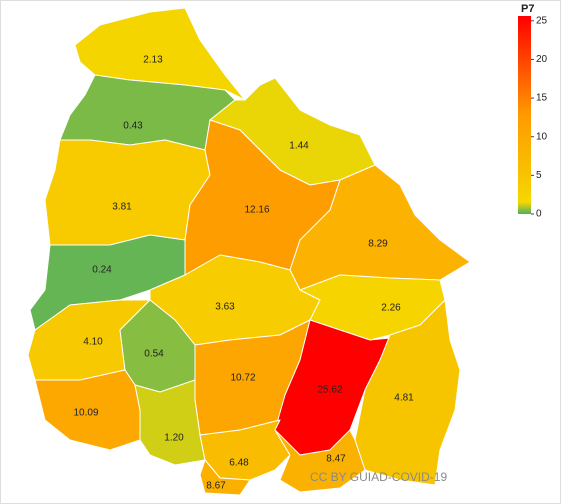  I want to click on colorbar, so click(524, 115).